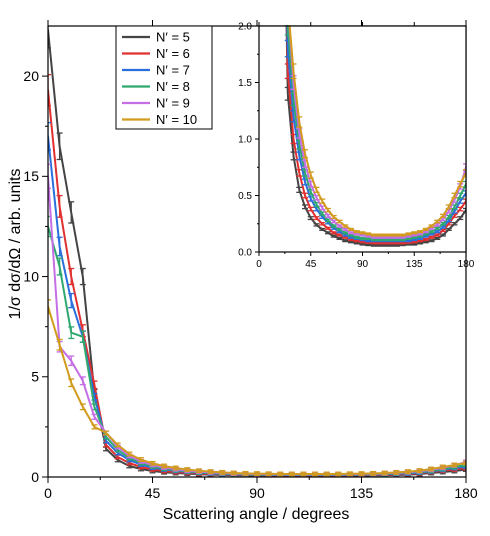 Image resolution: width=490 pixels, height=536 pixels. Describe the element at coordinates (48, 493) in the screenshot. I see `main-x-tick-label: 0` at that location.